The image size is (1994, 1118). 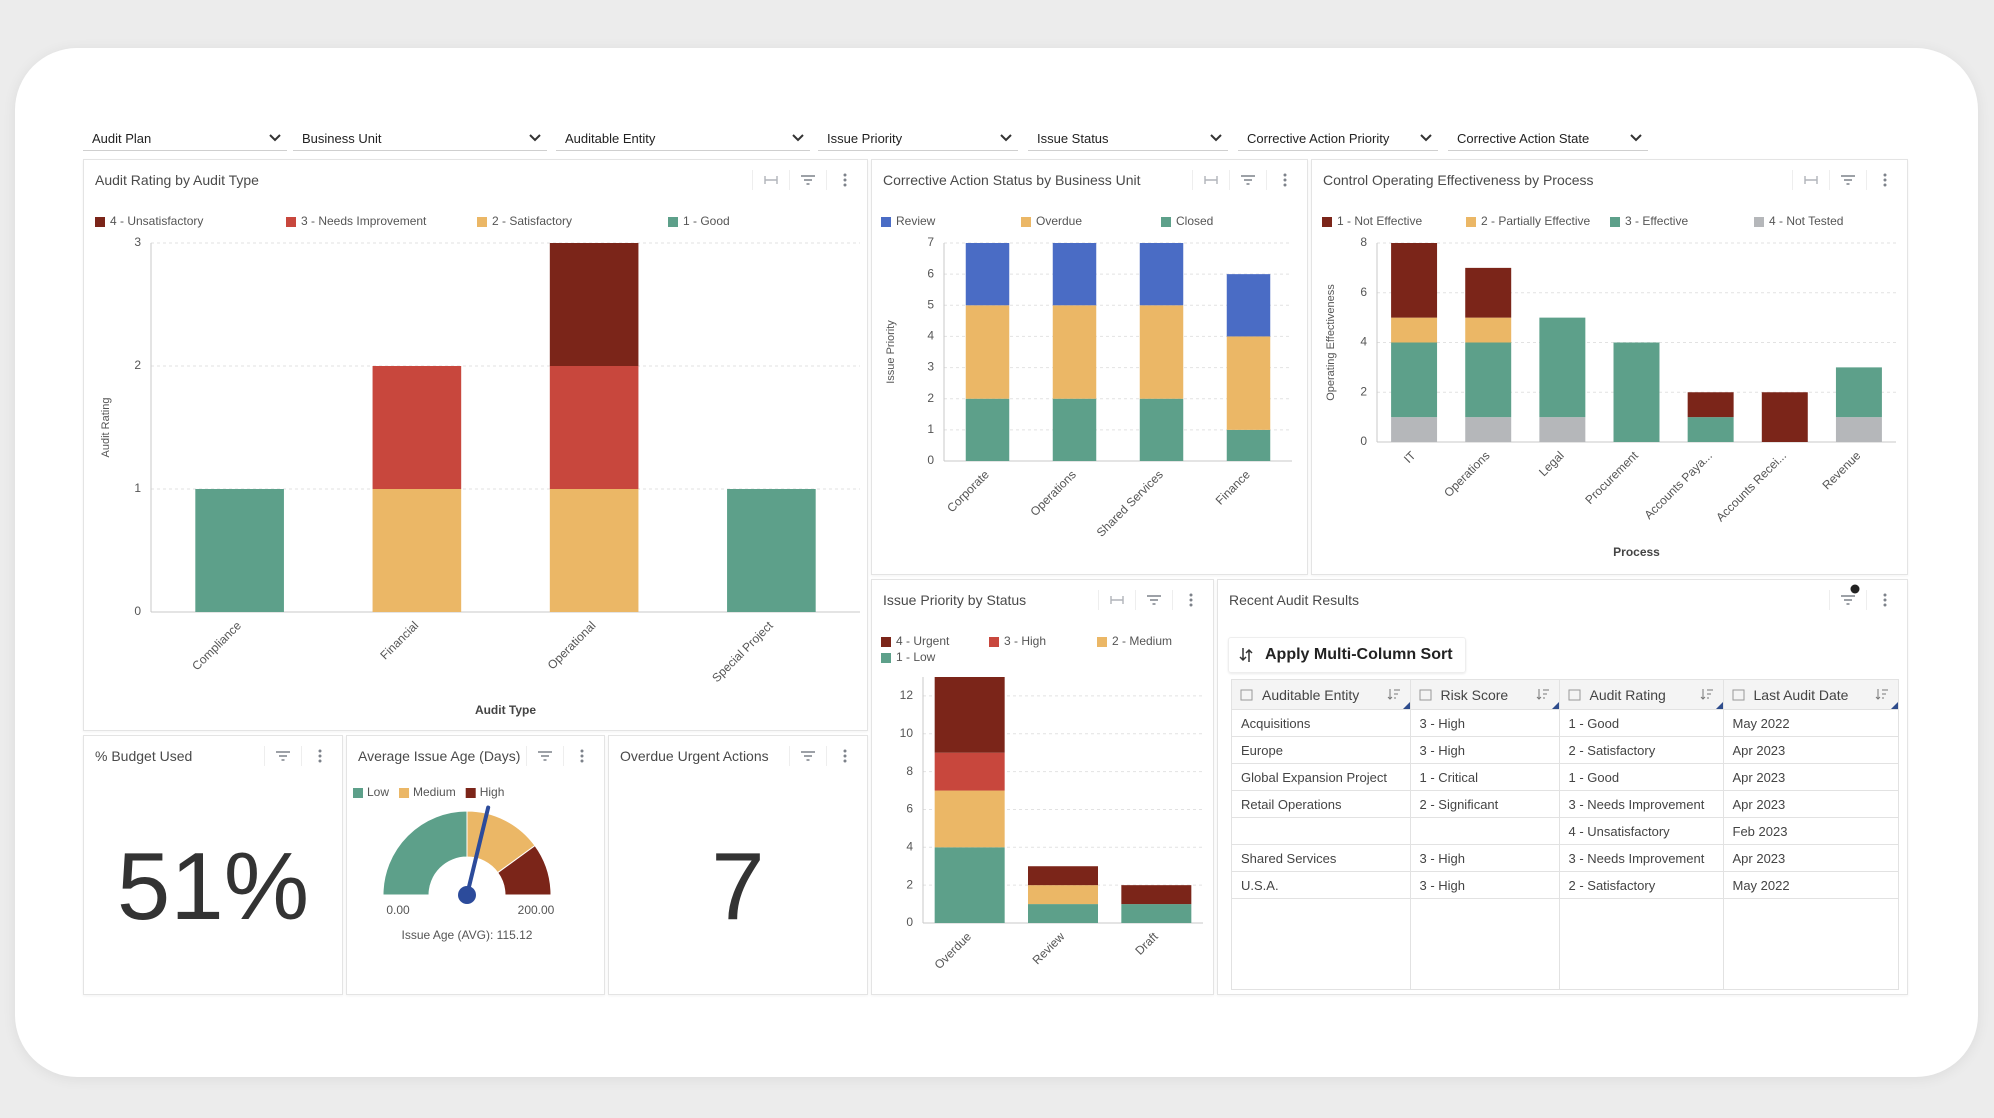 I want to click on y-tick-label: 12, so click(x=907, y=695).